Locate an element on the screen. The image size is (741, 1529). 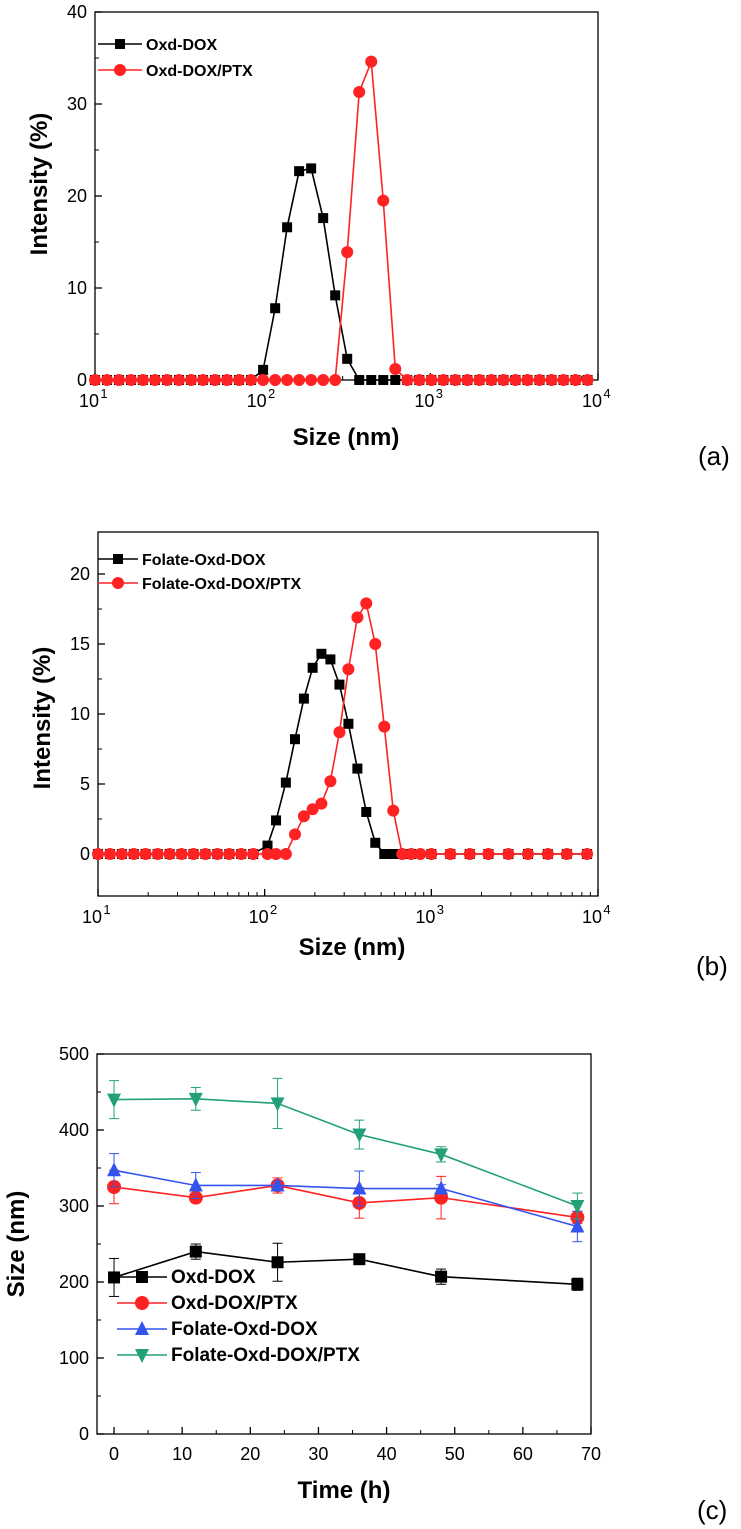
series-Oxd-DOX is located at coordinates (341, 274).